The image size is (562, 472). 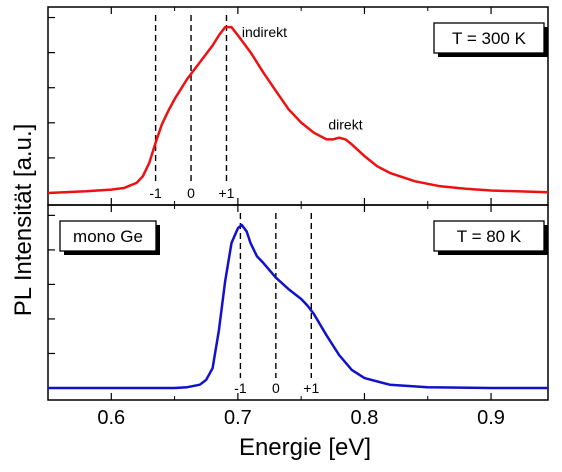 I want to click on bottom-temperature-box, so click(x=489, y=236).